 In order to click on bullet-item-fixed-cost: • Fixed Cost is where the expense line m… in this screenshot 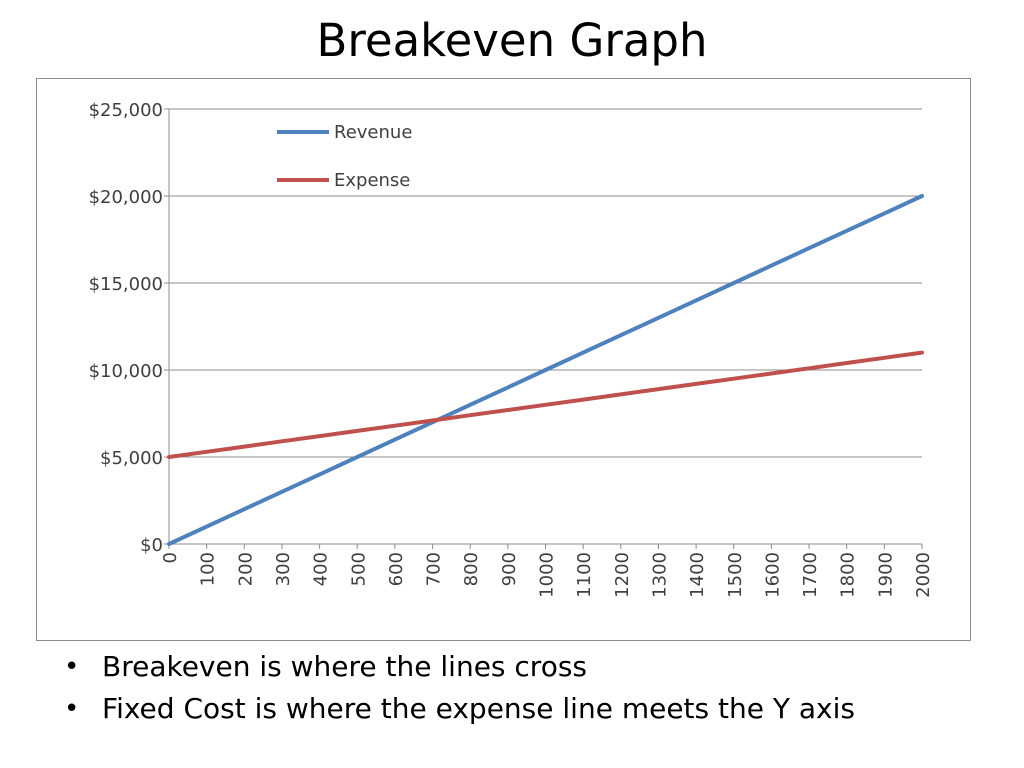, I will do `click(457, 709)`.